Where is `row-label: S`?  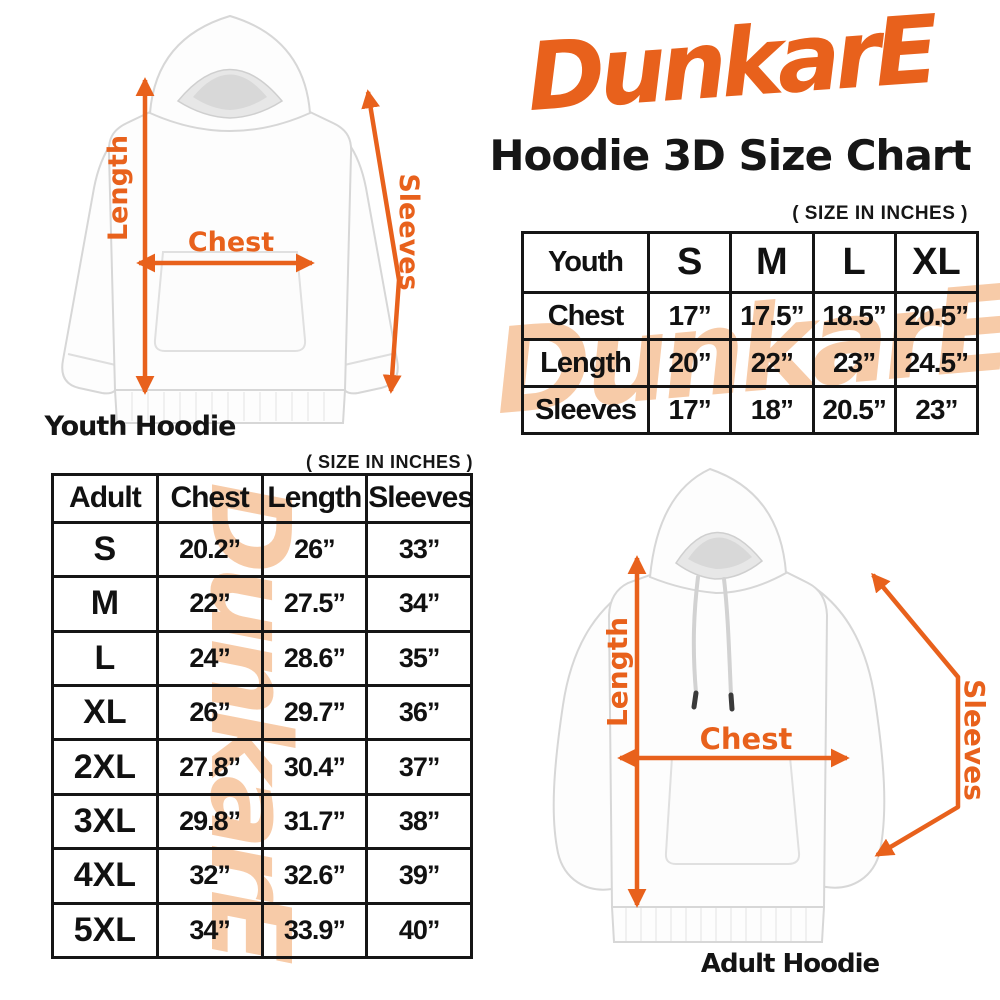
row-label: S is located at coordinates (105, 549).